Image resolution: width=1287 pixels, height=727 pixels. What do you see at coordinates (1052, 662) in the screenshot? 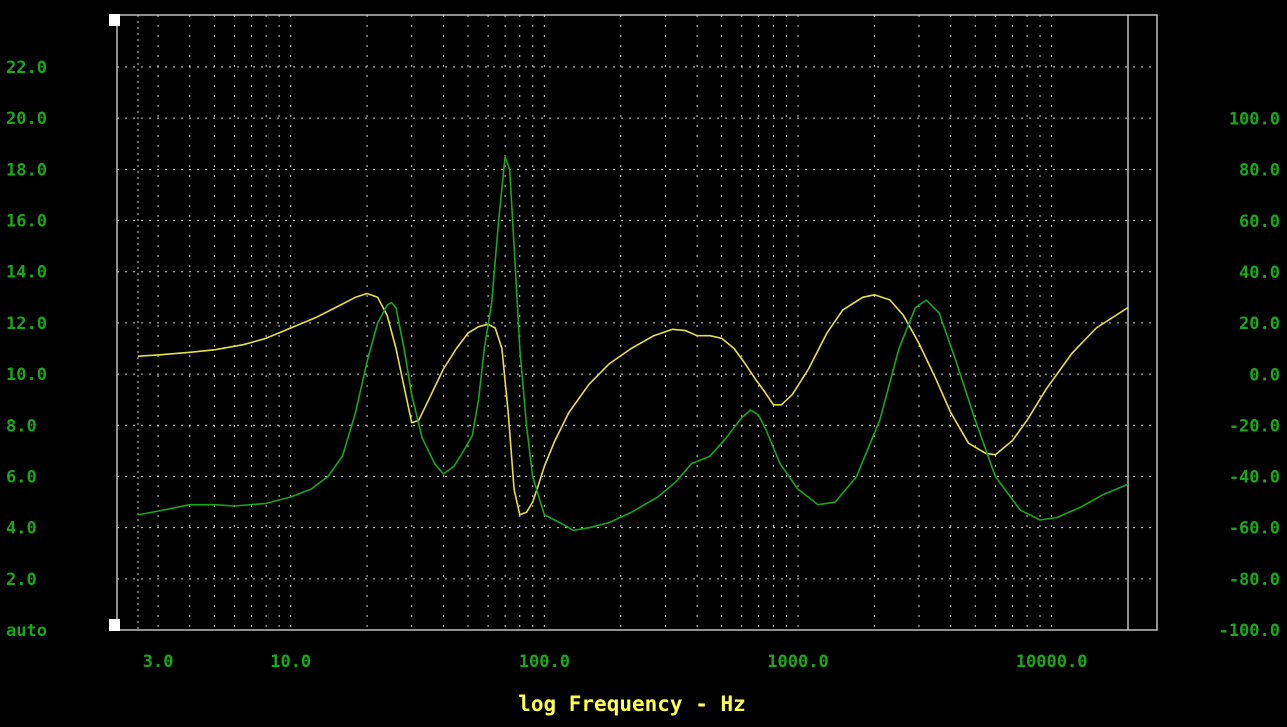
I see `x-tick-label: 10000.0` at bounding box center [1052, 662].